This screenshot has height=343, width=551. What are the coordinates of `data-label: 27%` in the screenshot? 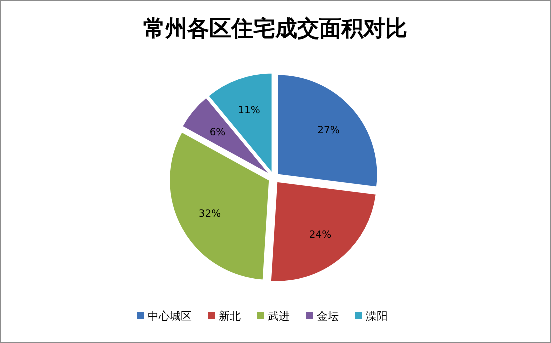 It's located at (329, 131).